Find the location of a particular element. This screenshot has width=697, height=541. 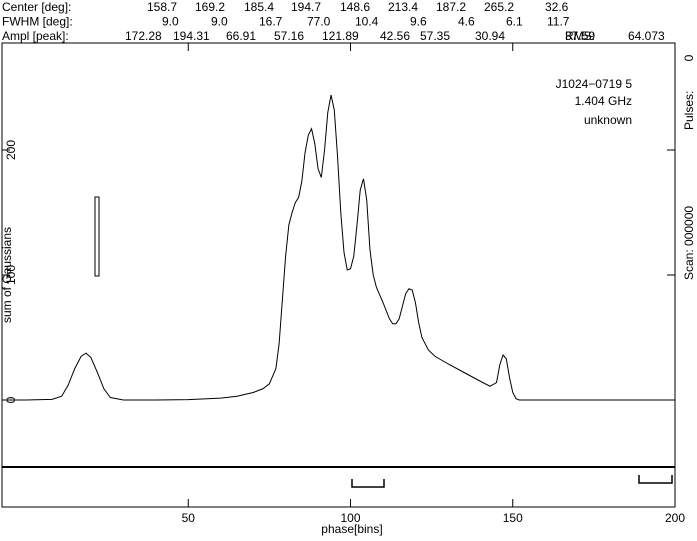

header-value: 10.4 is located at coordinates (367, 22).